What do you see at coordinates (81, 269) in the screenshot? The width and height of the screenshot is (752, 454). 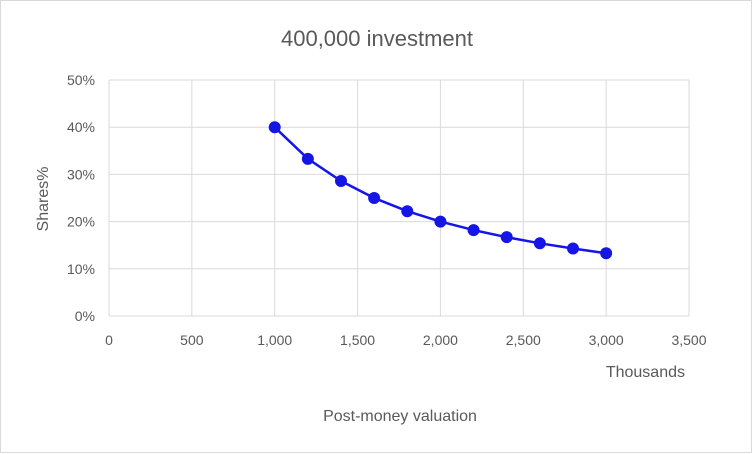 I see `y-tick-label: 10%` at bounding box center [81, 269].